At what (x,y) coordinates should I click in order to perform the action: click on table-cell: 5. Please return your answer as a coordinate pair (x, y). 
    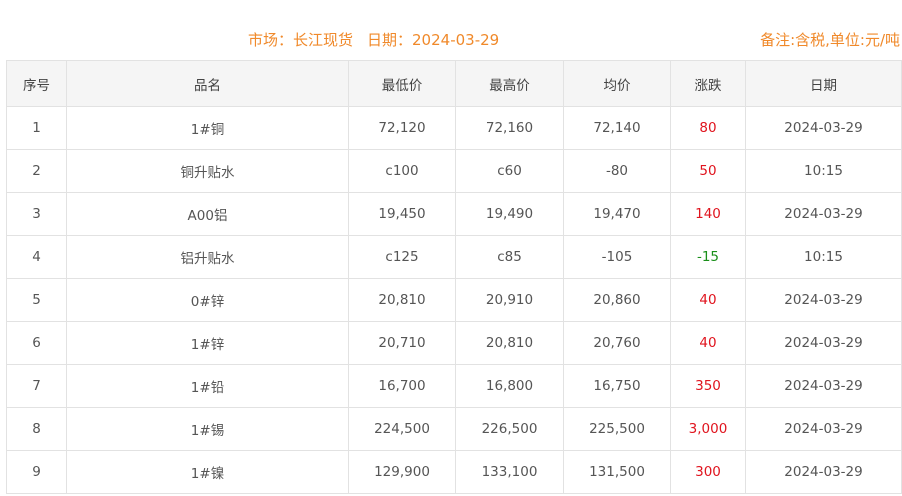
    Looking at the image, I should click on (36, 300).